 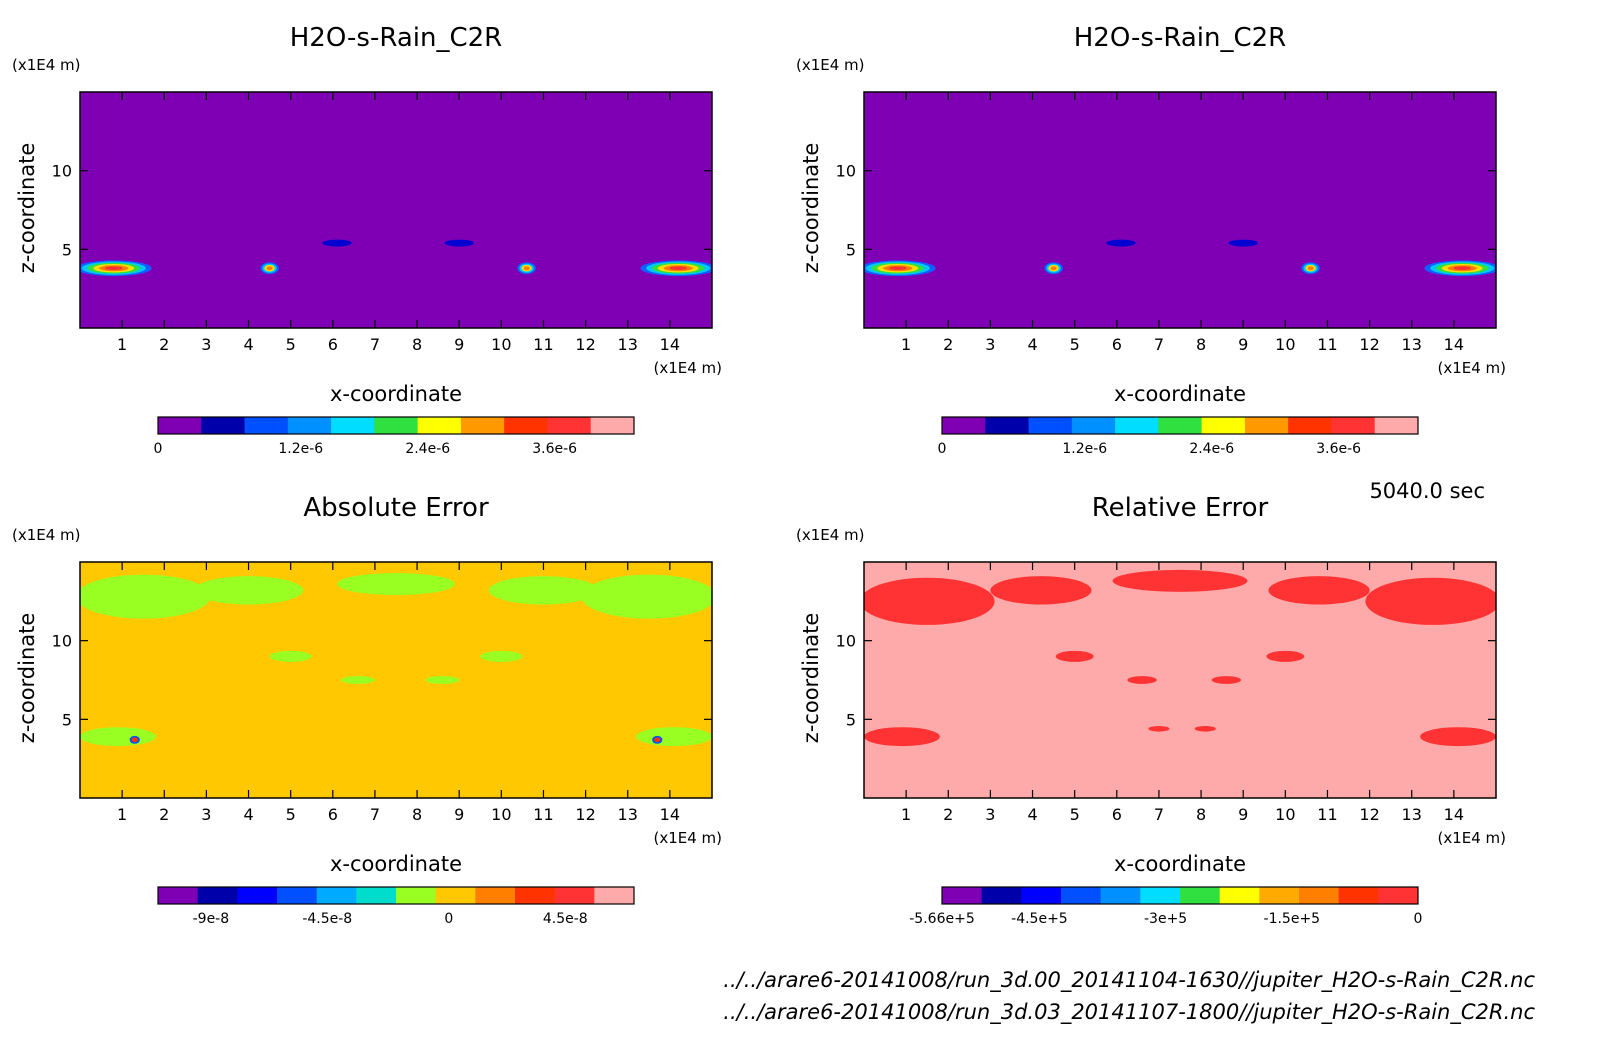 I want to click on y-tick-label: 5, so click(x=67, y=249).